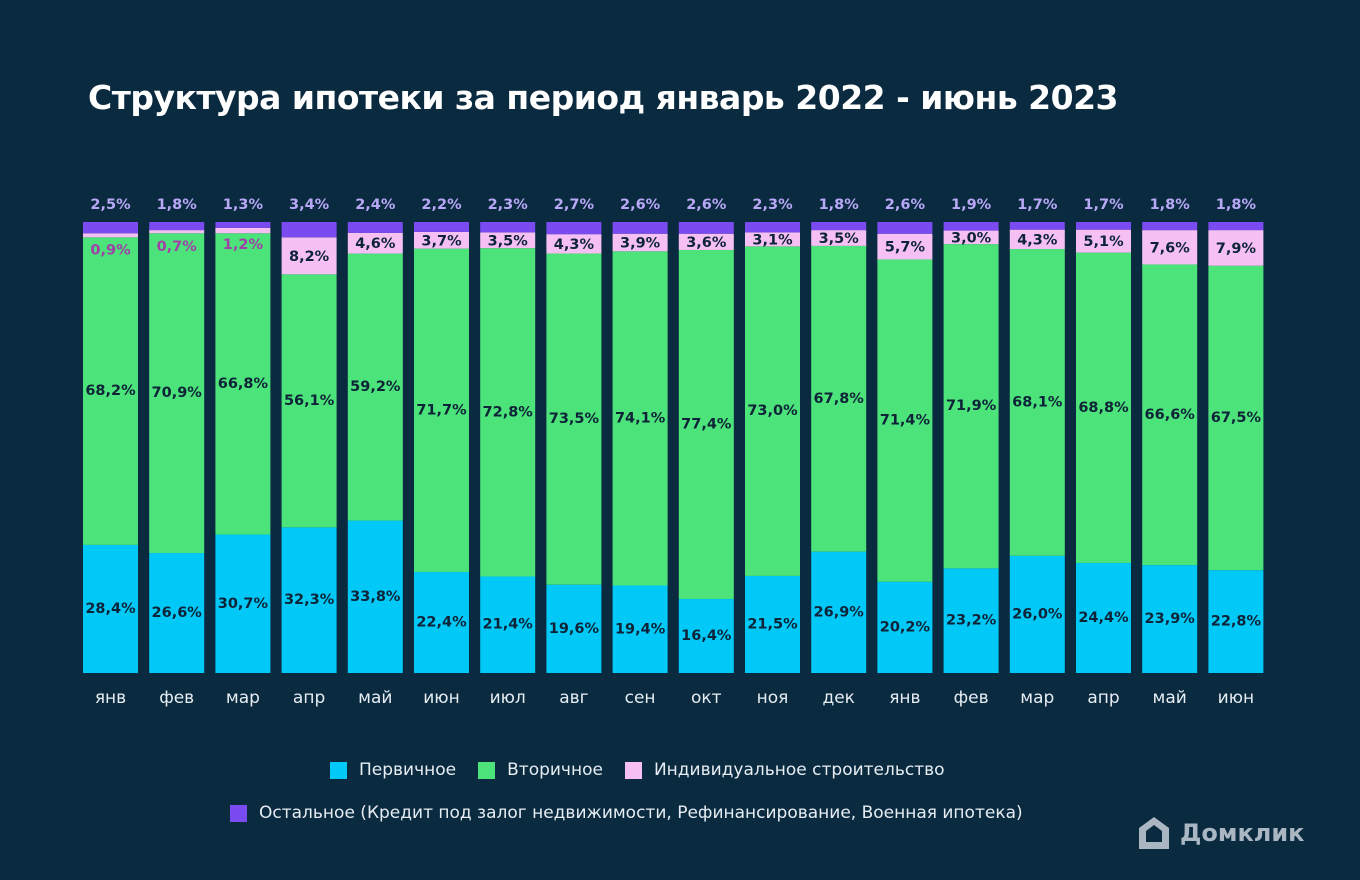 The width and height of the screenshot is (1360, 880). What do you see at coordinates (1236, 698) in the screenshot?
I see `x-tick-label: июн` at bounding box center [1236, 698].